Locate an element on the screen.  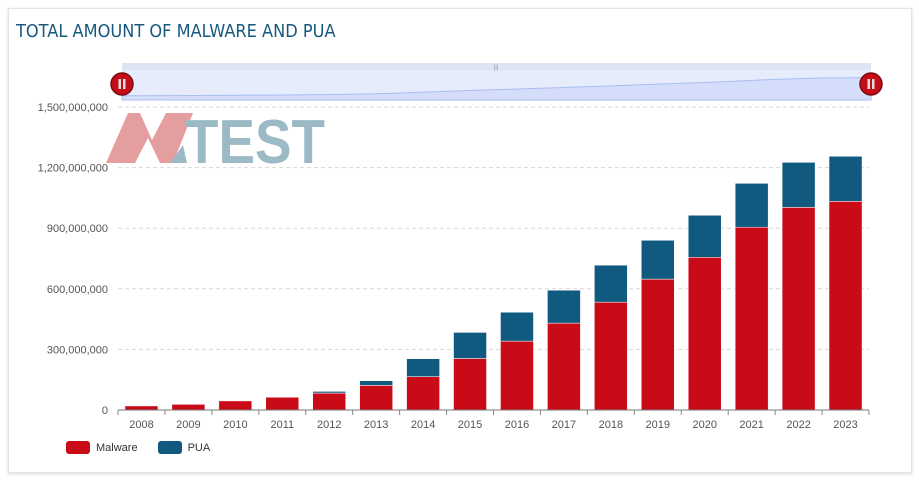
legend-swatch-malware is located at coordinates (78, 447).